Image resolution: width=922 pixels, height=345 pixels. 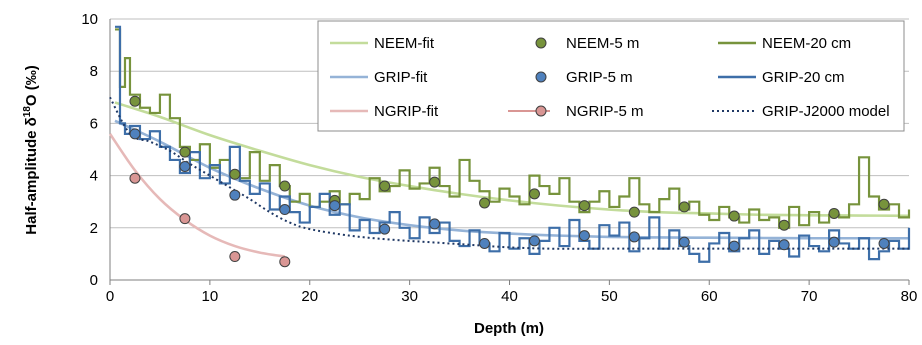 What do you see at coordinates (94, 123) in the screenshot?
I see `y-tick-label: 6` at bounding box center [94, 123].